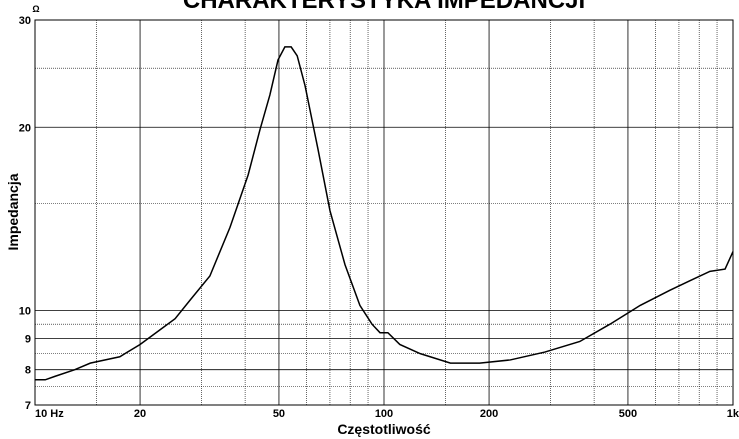  I want to click on y-tick-label: 9, so click(28, 340).